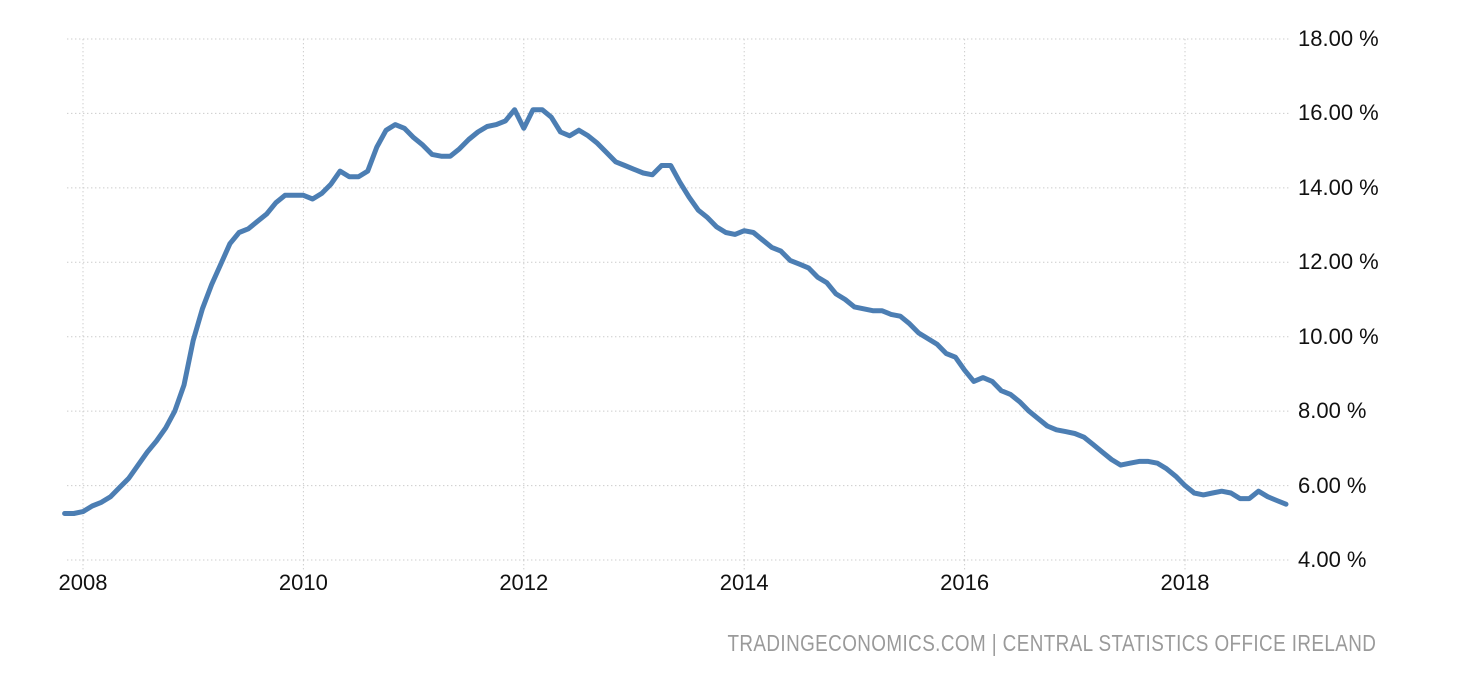 Image resolution: width=1460 pixels, height=680 pixels. What do you see at coordinates (1338, 336) in the screenshot?
I see `y-tick-label: 10.00 %` at bounding box center [1338, 336].